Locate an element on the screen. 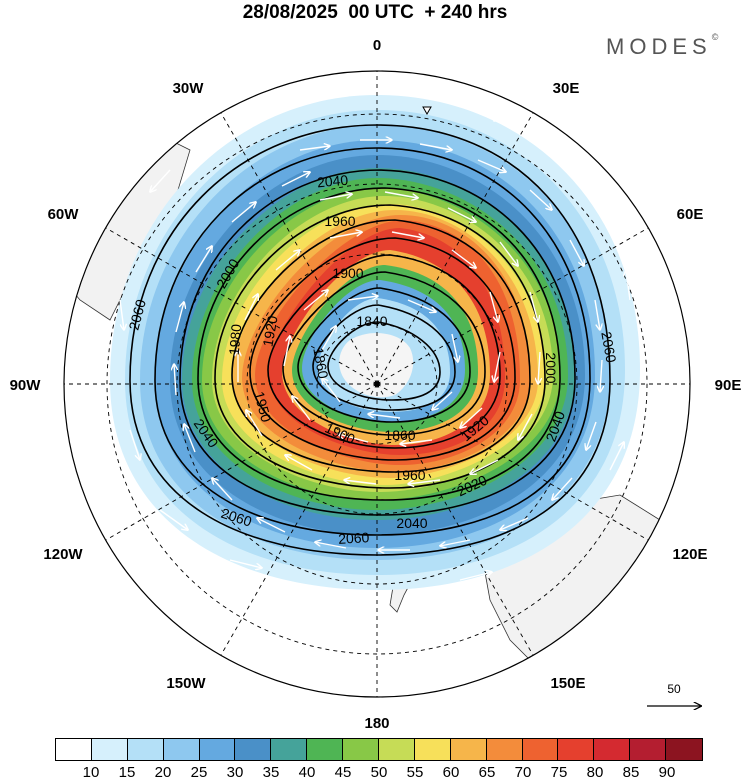 The height and width of the screenshot is (782, 750). lon-label-90w: 90W is located at coordinates (26, 385).